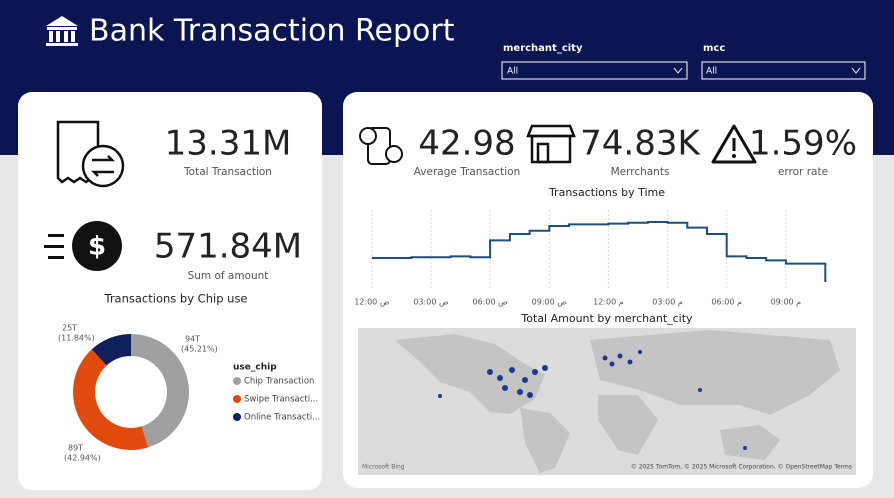  Describe the element at coordinates (667, 302) in the screenshot. I see `x-tick-label: 03:00 م` at that location.